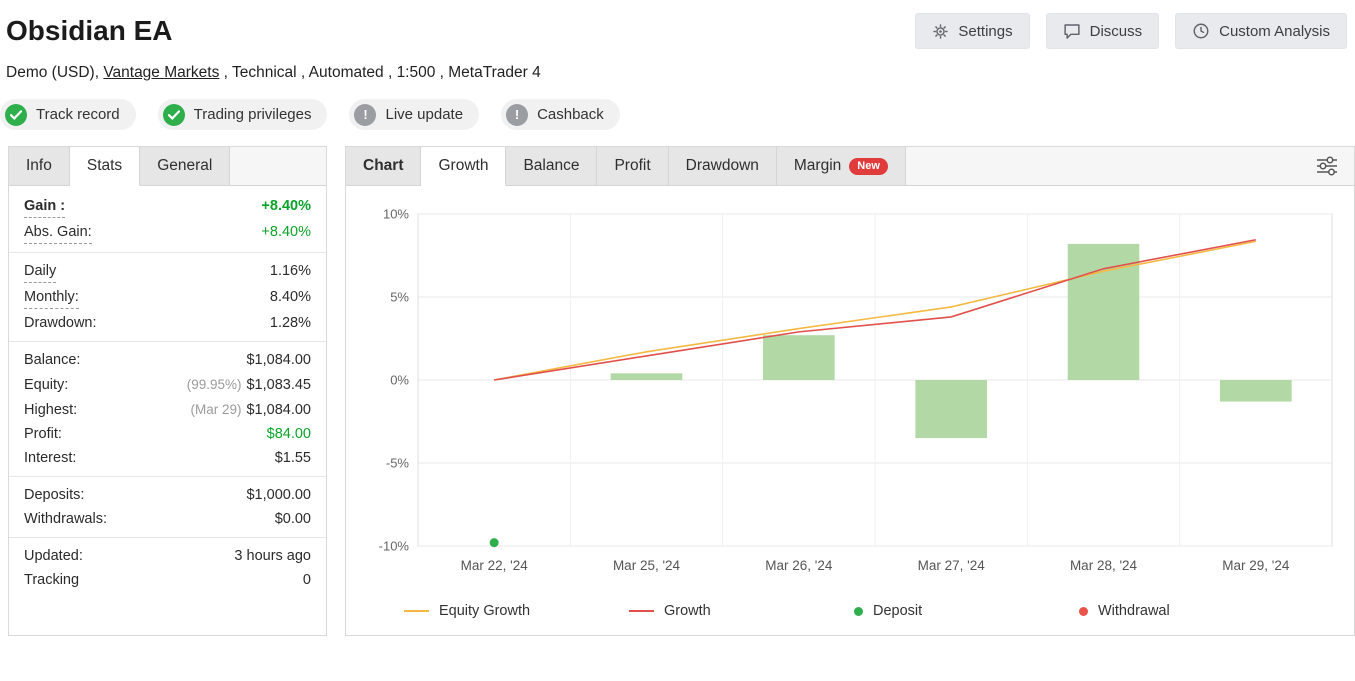  What do you see at coordinates (365, 114) in the screenshot?
I see `exclamation-icon: !` at bounding box center [365, 114].